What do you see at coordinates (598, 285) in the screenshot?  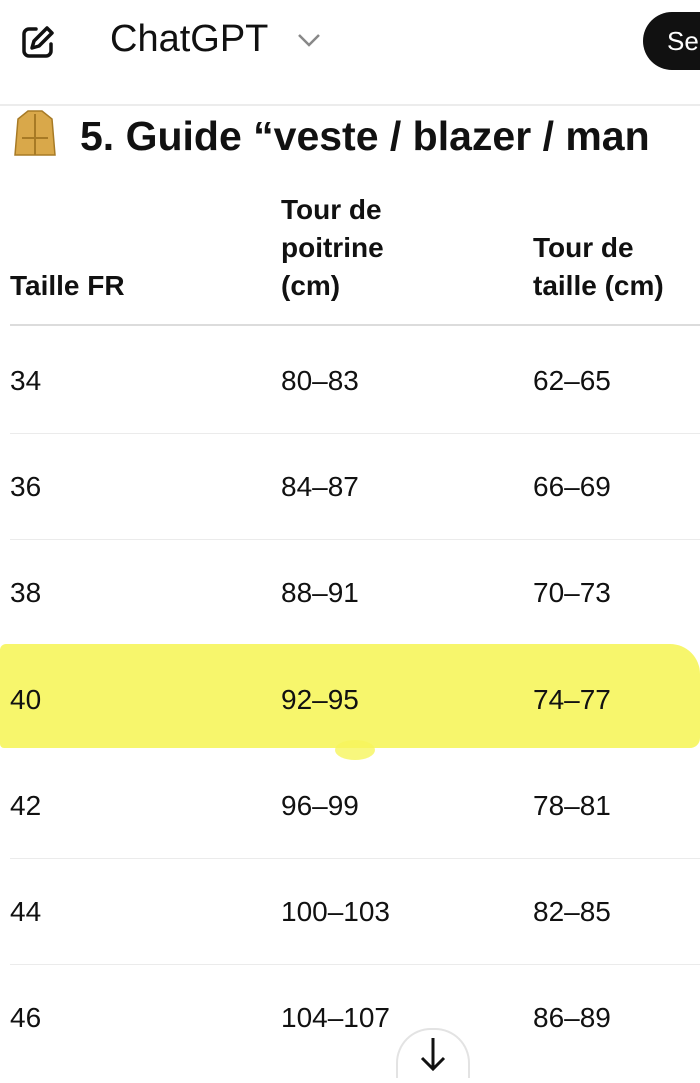 I see `column-header-line: taille (cm)` at bounding box center [598, 285].